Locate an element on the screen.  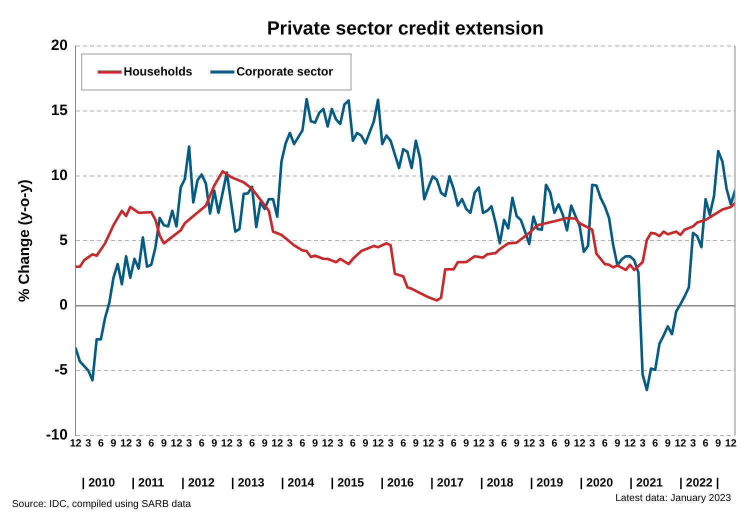
source-note: Source: IDC, compiled using SARB data is located at coordinates (102, 504).